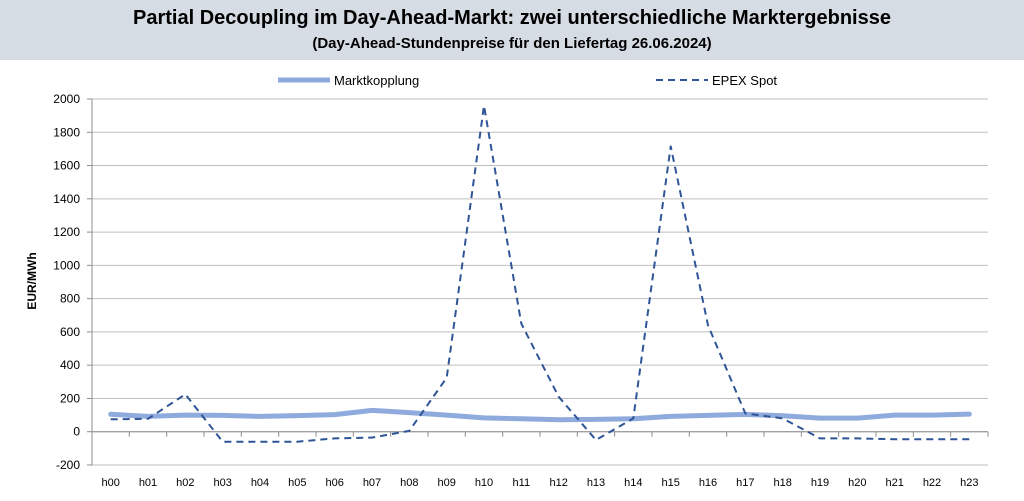 This screenshot has width=1024, height=501. I want to click on x-tick-label: h12, so click(558, 483).